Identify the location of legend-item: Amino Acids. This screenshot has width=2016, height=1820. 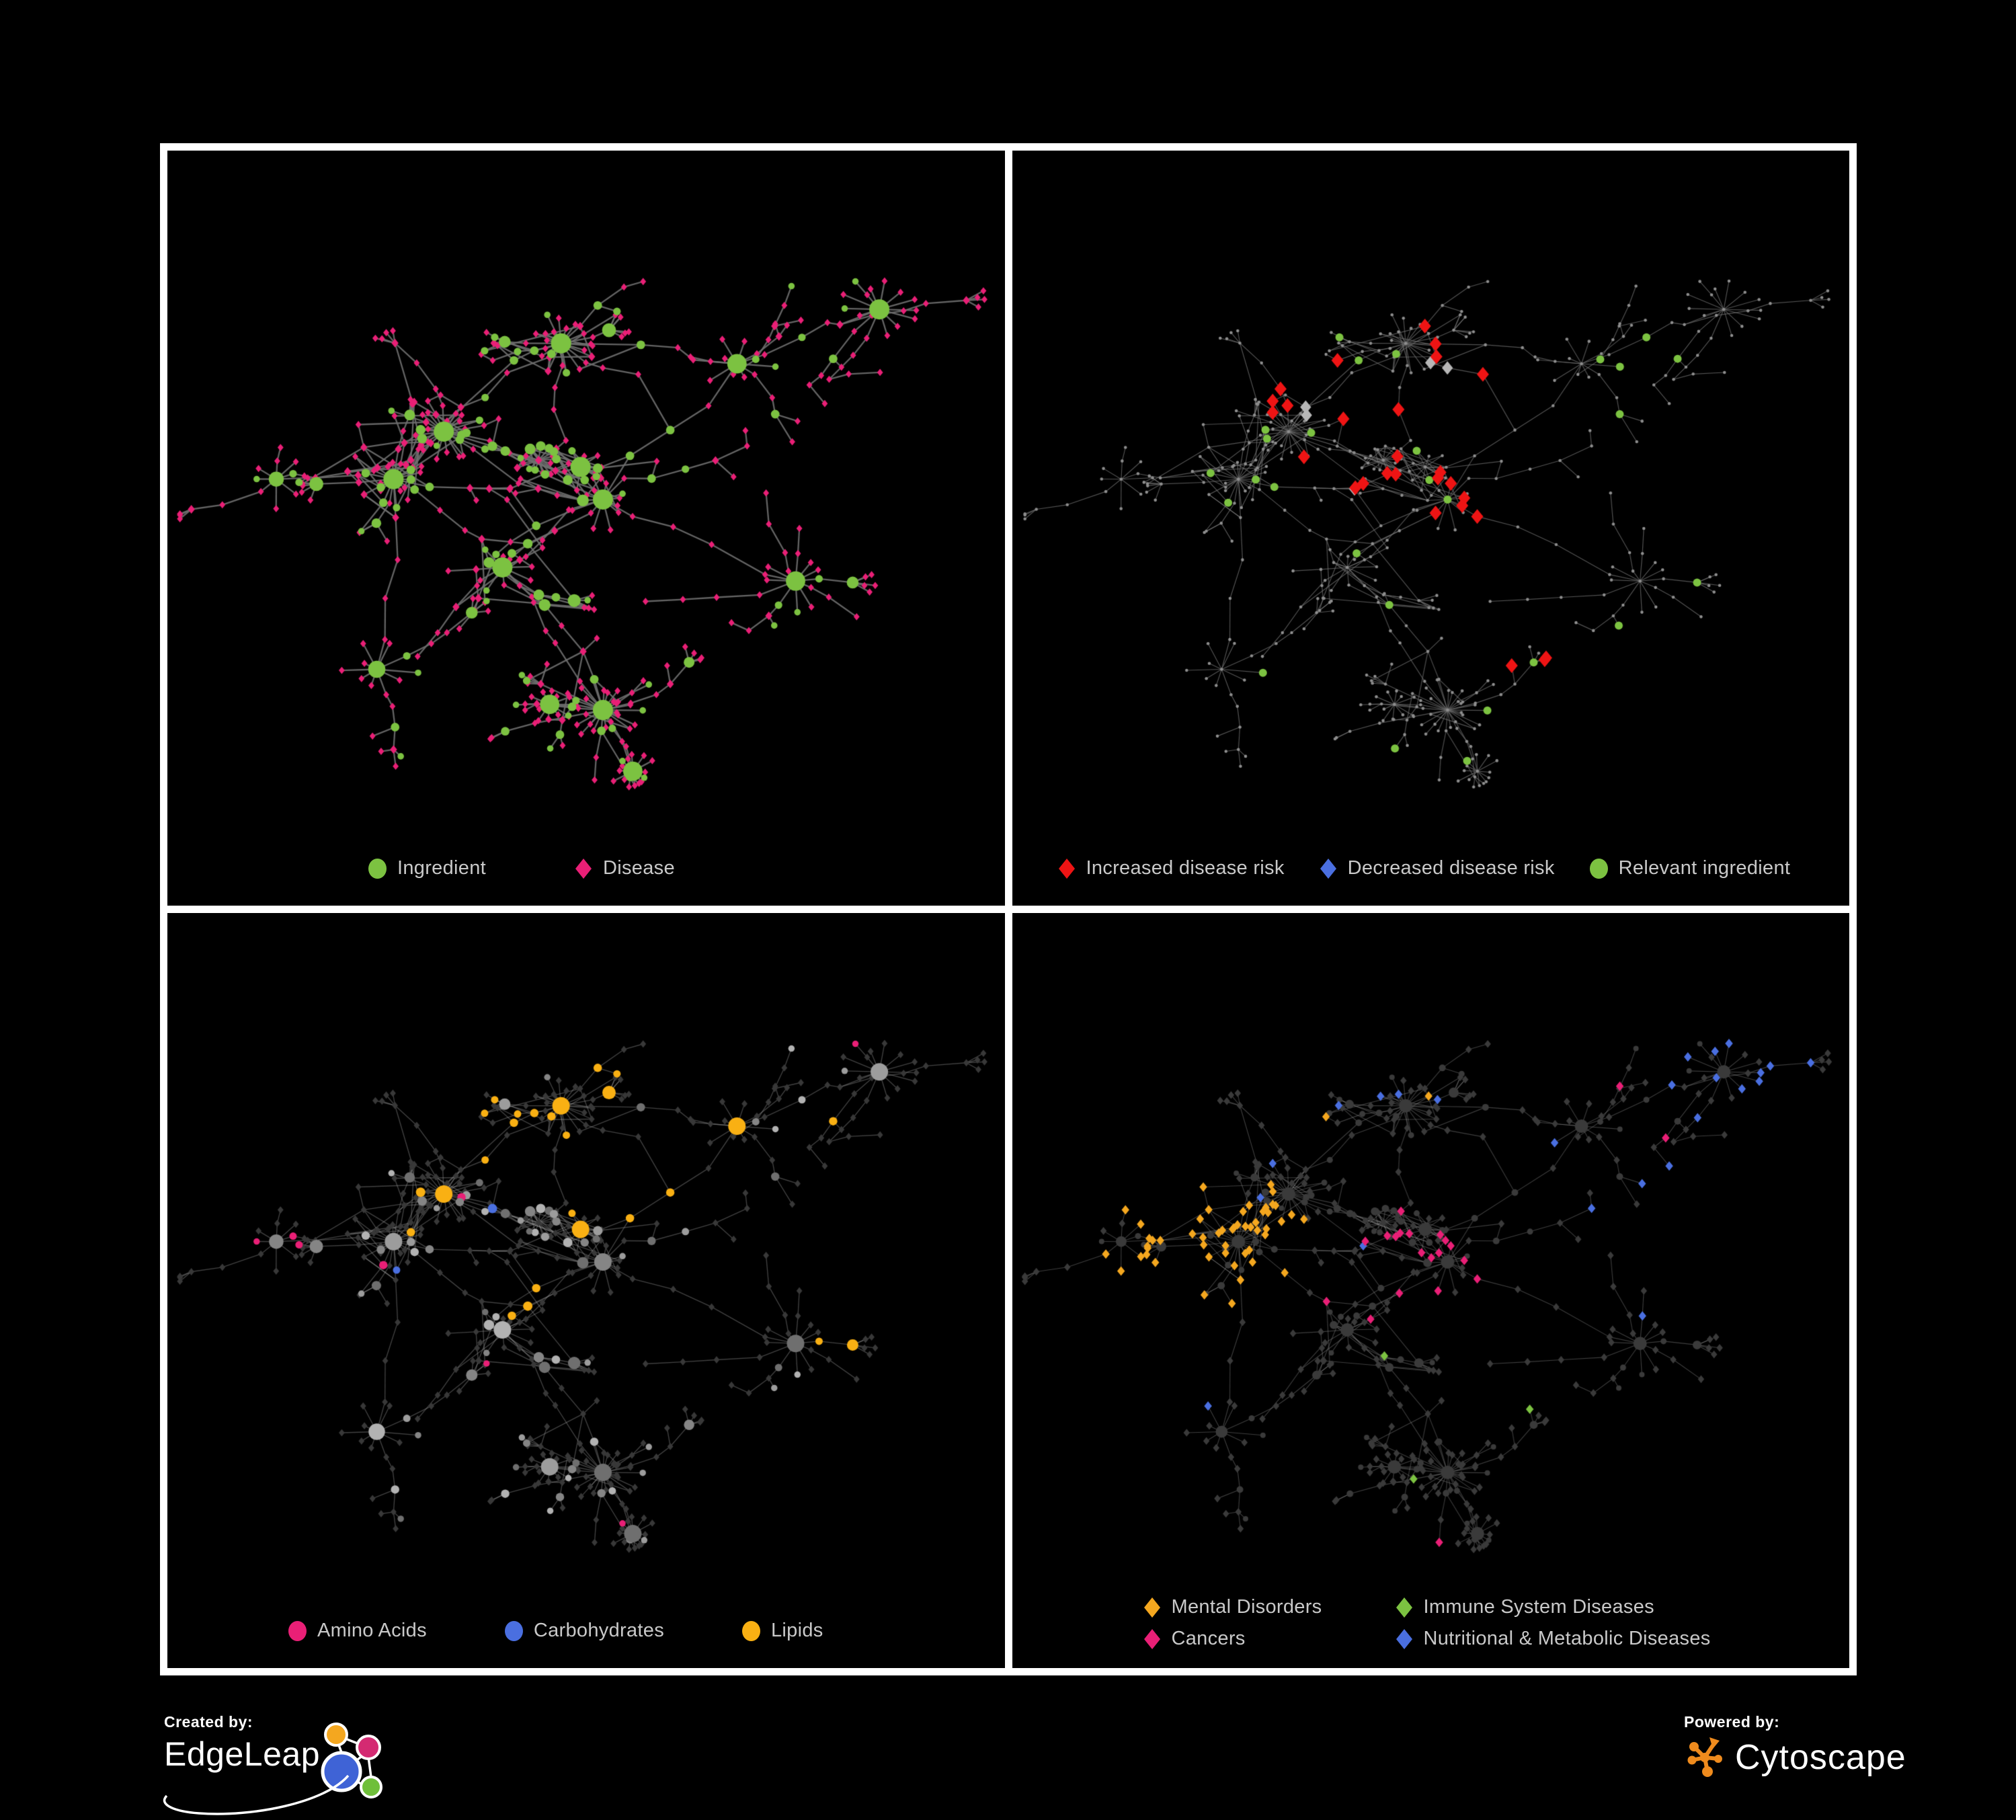
(357, 1631).